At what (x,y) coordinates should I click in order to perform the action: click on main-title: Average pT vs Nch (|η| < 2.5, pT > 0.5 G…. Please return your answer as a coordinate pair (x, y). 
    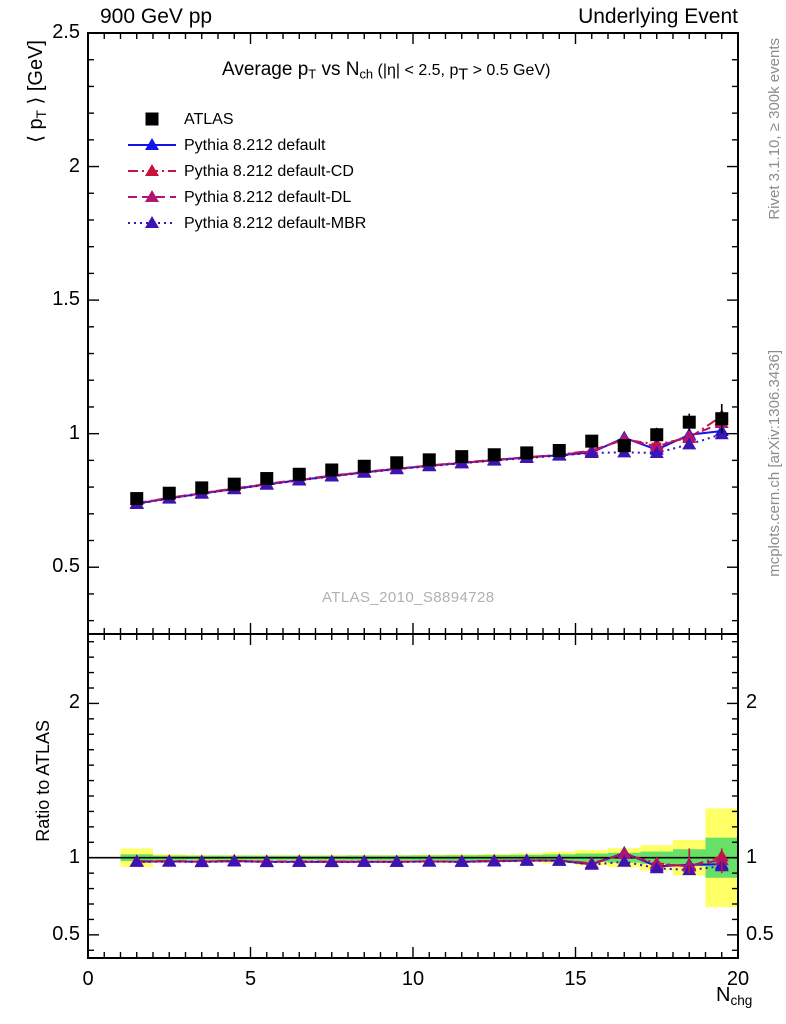
    Looking at the image, I should click on (386, 71).